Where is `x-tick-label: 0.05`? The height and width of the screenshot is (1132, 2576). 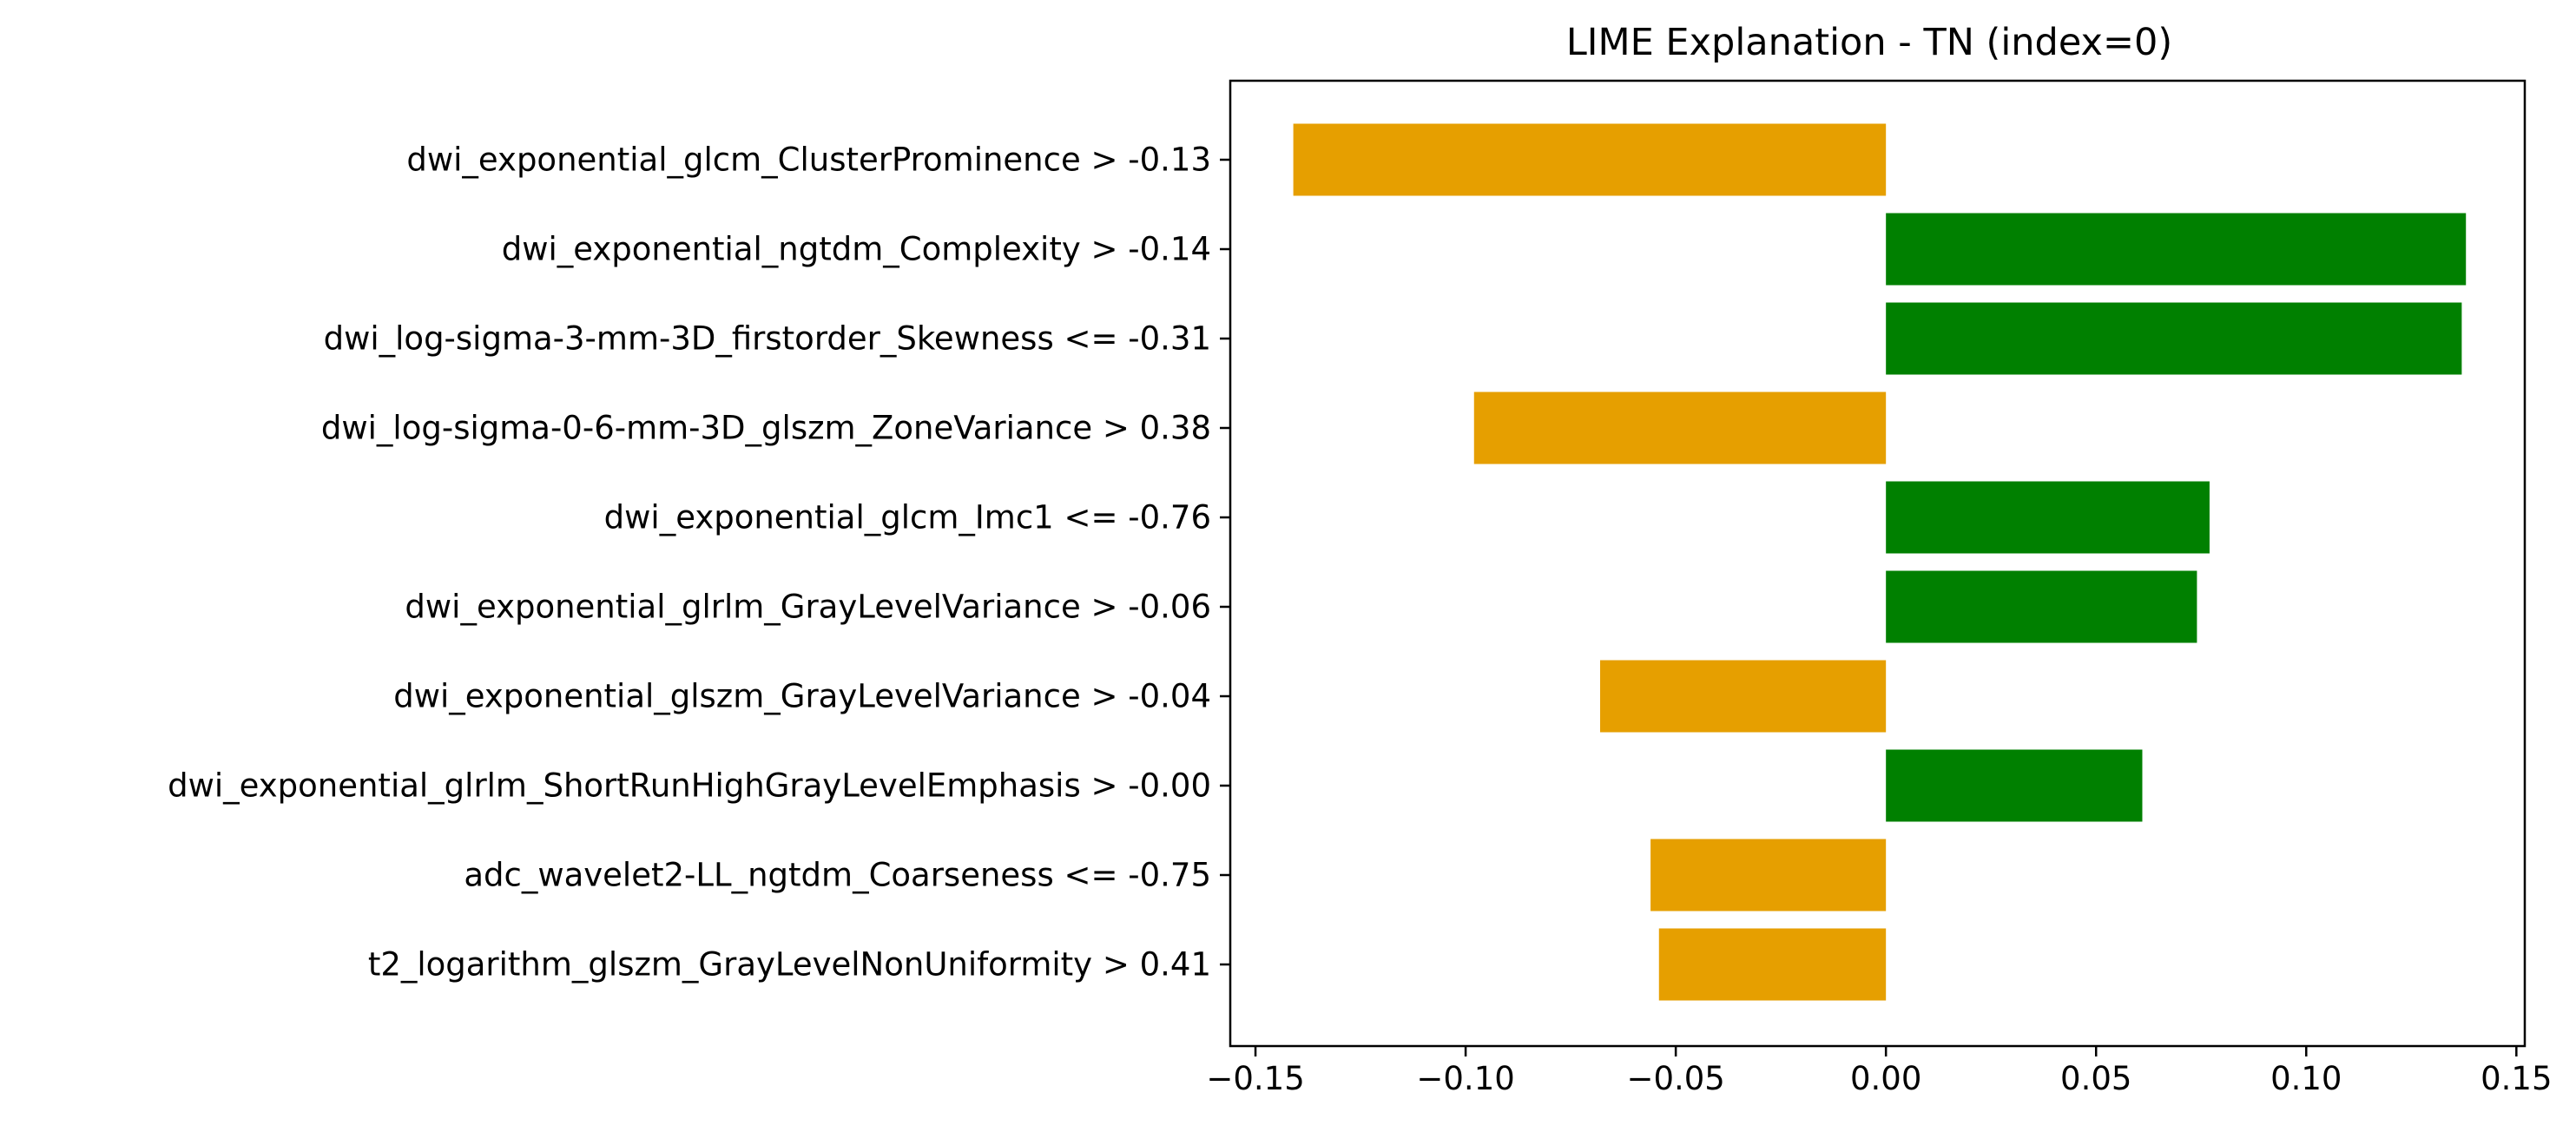 x-tick-label: 0.05 is located at coordinates (2095, 1078).